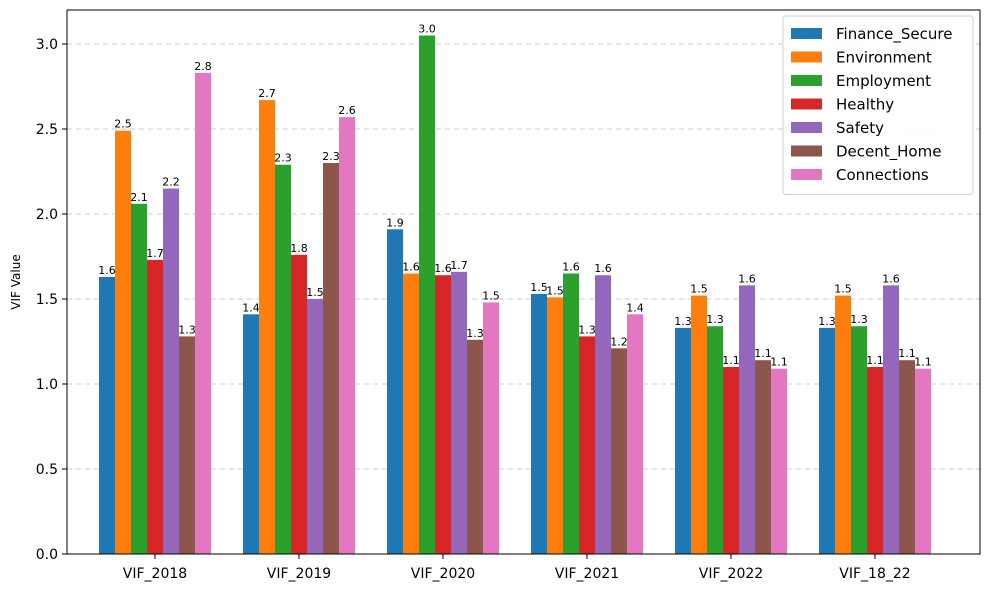  What do you see at coordinates (47, 470) in the screenshot?
I see `y-tick-label: 0.5` at bounding box center [47, 470].